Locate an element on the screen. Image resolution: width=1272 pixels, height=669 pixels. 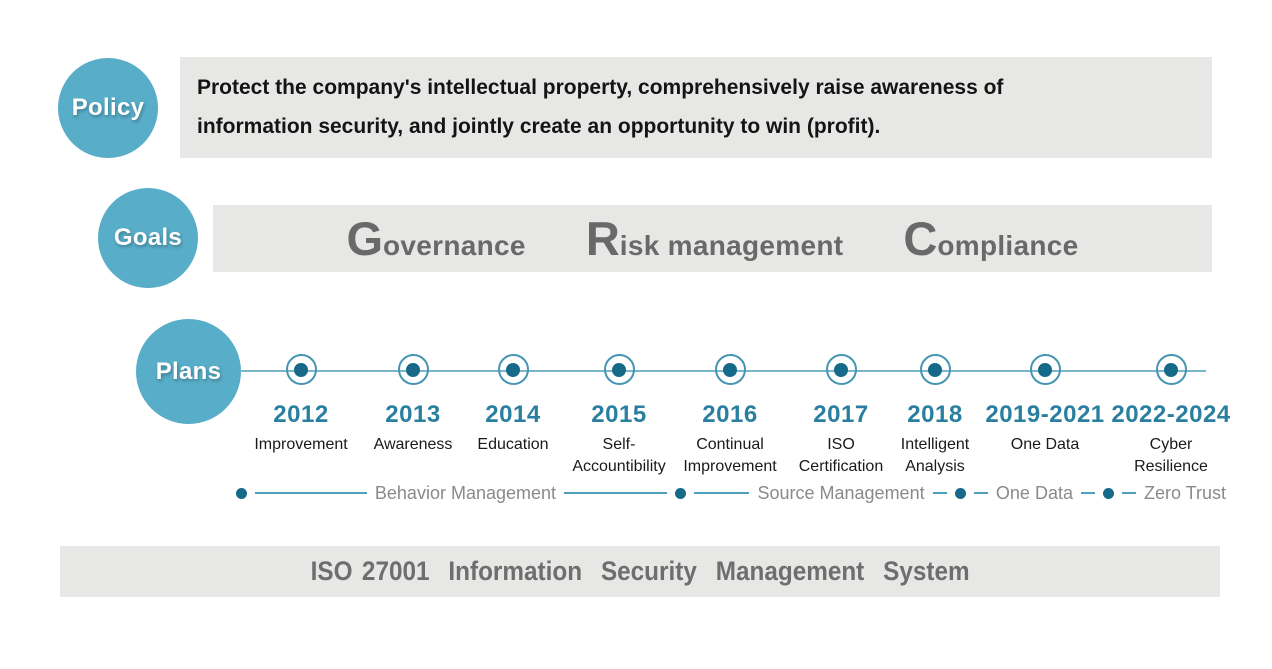
policy-badge-label: Policy is located at coordinates (108, 107).